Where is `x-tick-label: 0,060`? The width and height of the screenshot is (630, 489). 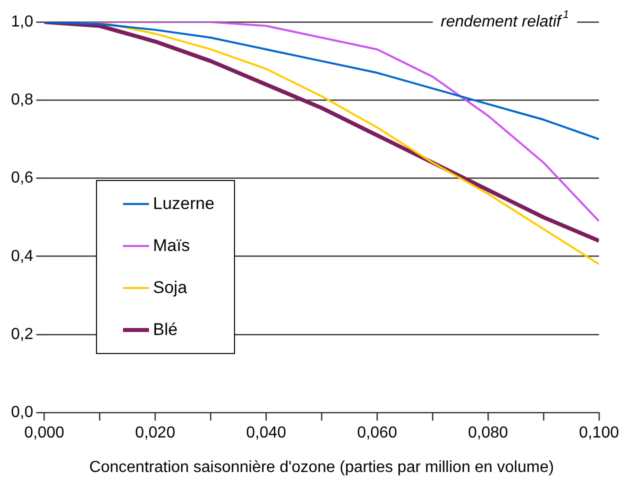
x-tick-label: 0,060 is located at coordinates (377, 433).